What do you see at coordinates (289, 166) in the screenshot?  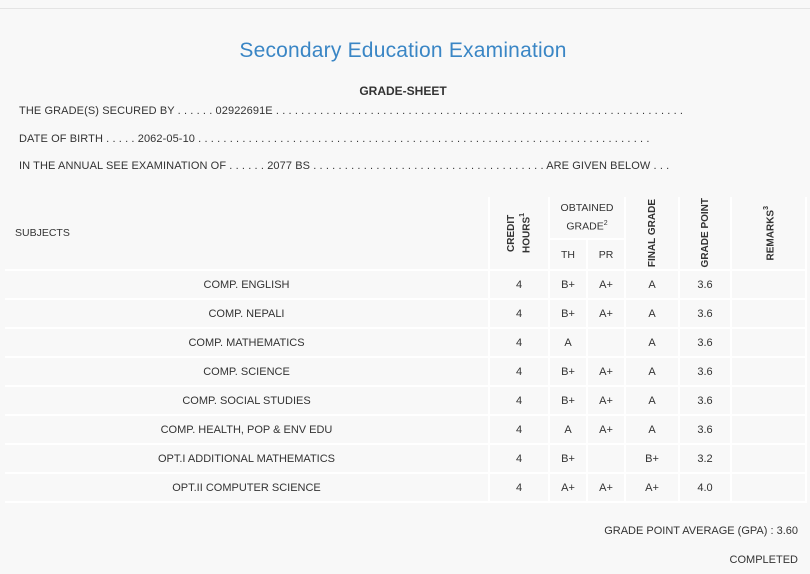 I see `exam-year: 2077 BS` at bounding box center [289, 166].